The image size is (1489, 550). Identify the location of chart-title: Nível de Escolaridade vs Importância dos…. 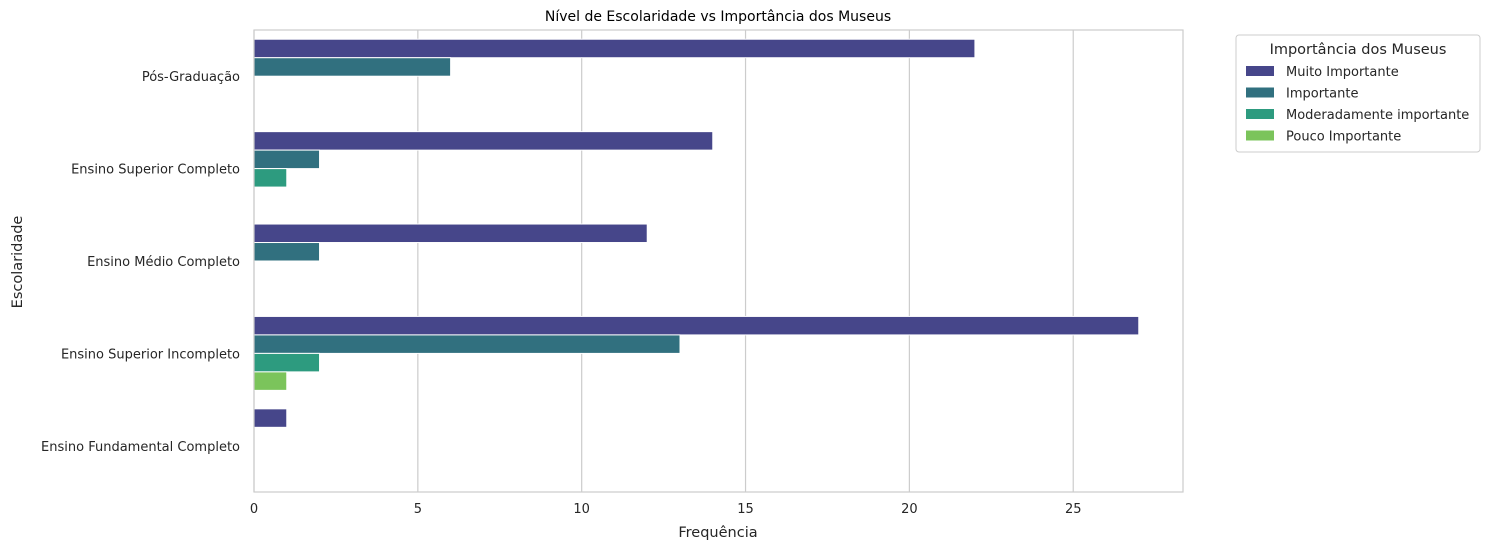
(718, 17).